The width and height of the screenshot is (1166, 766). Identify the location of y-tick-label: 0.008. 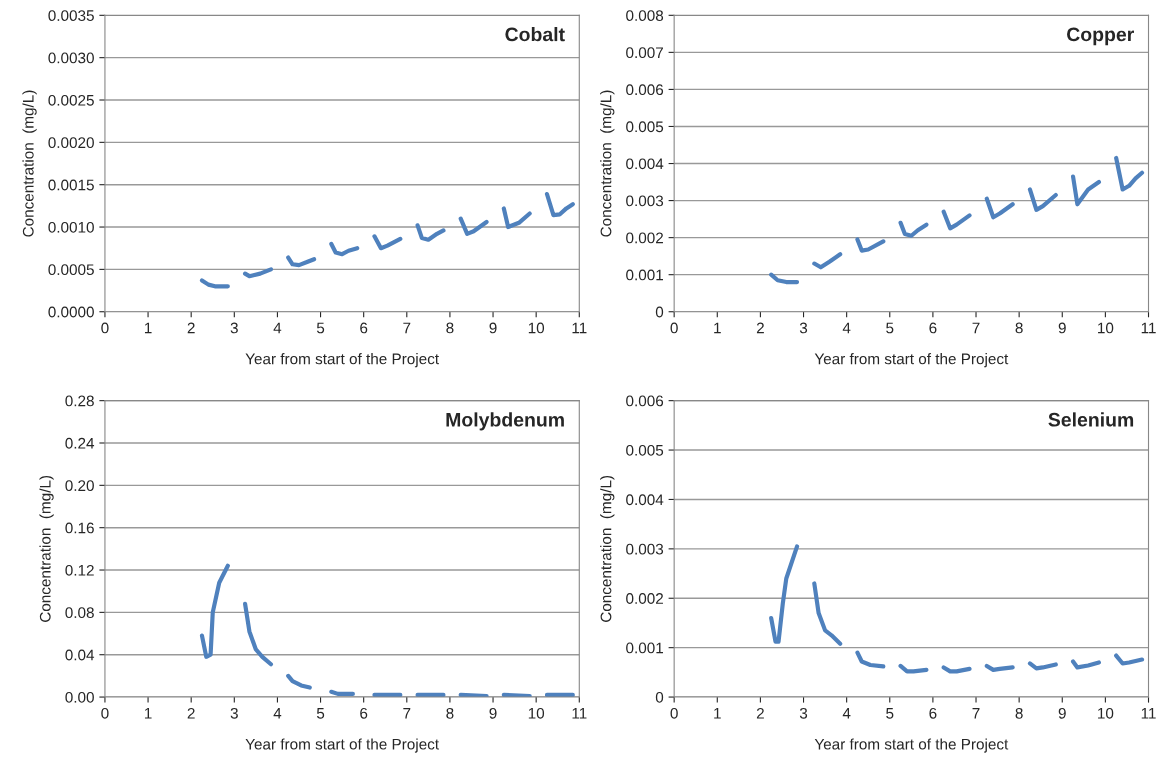
(645, 16).